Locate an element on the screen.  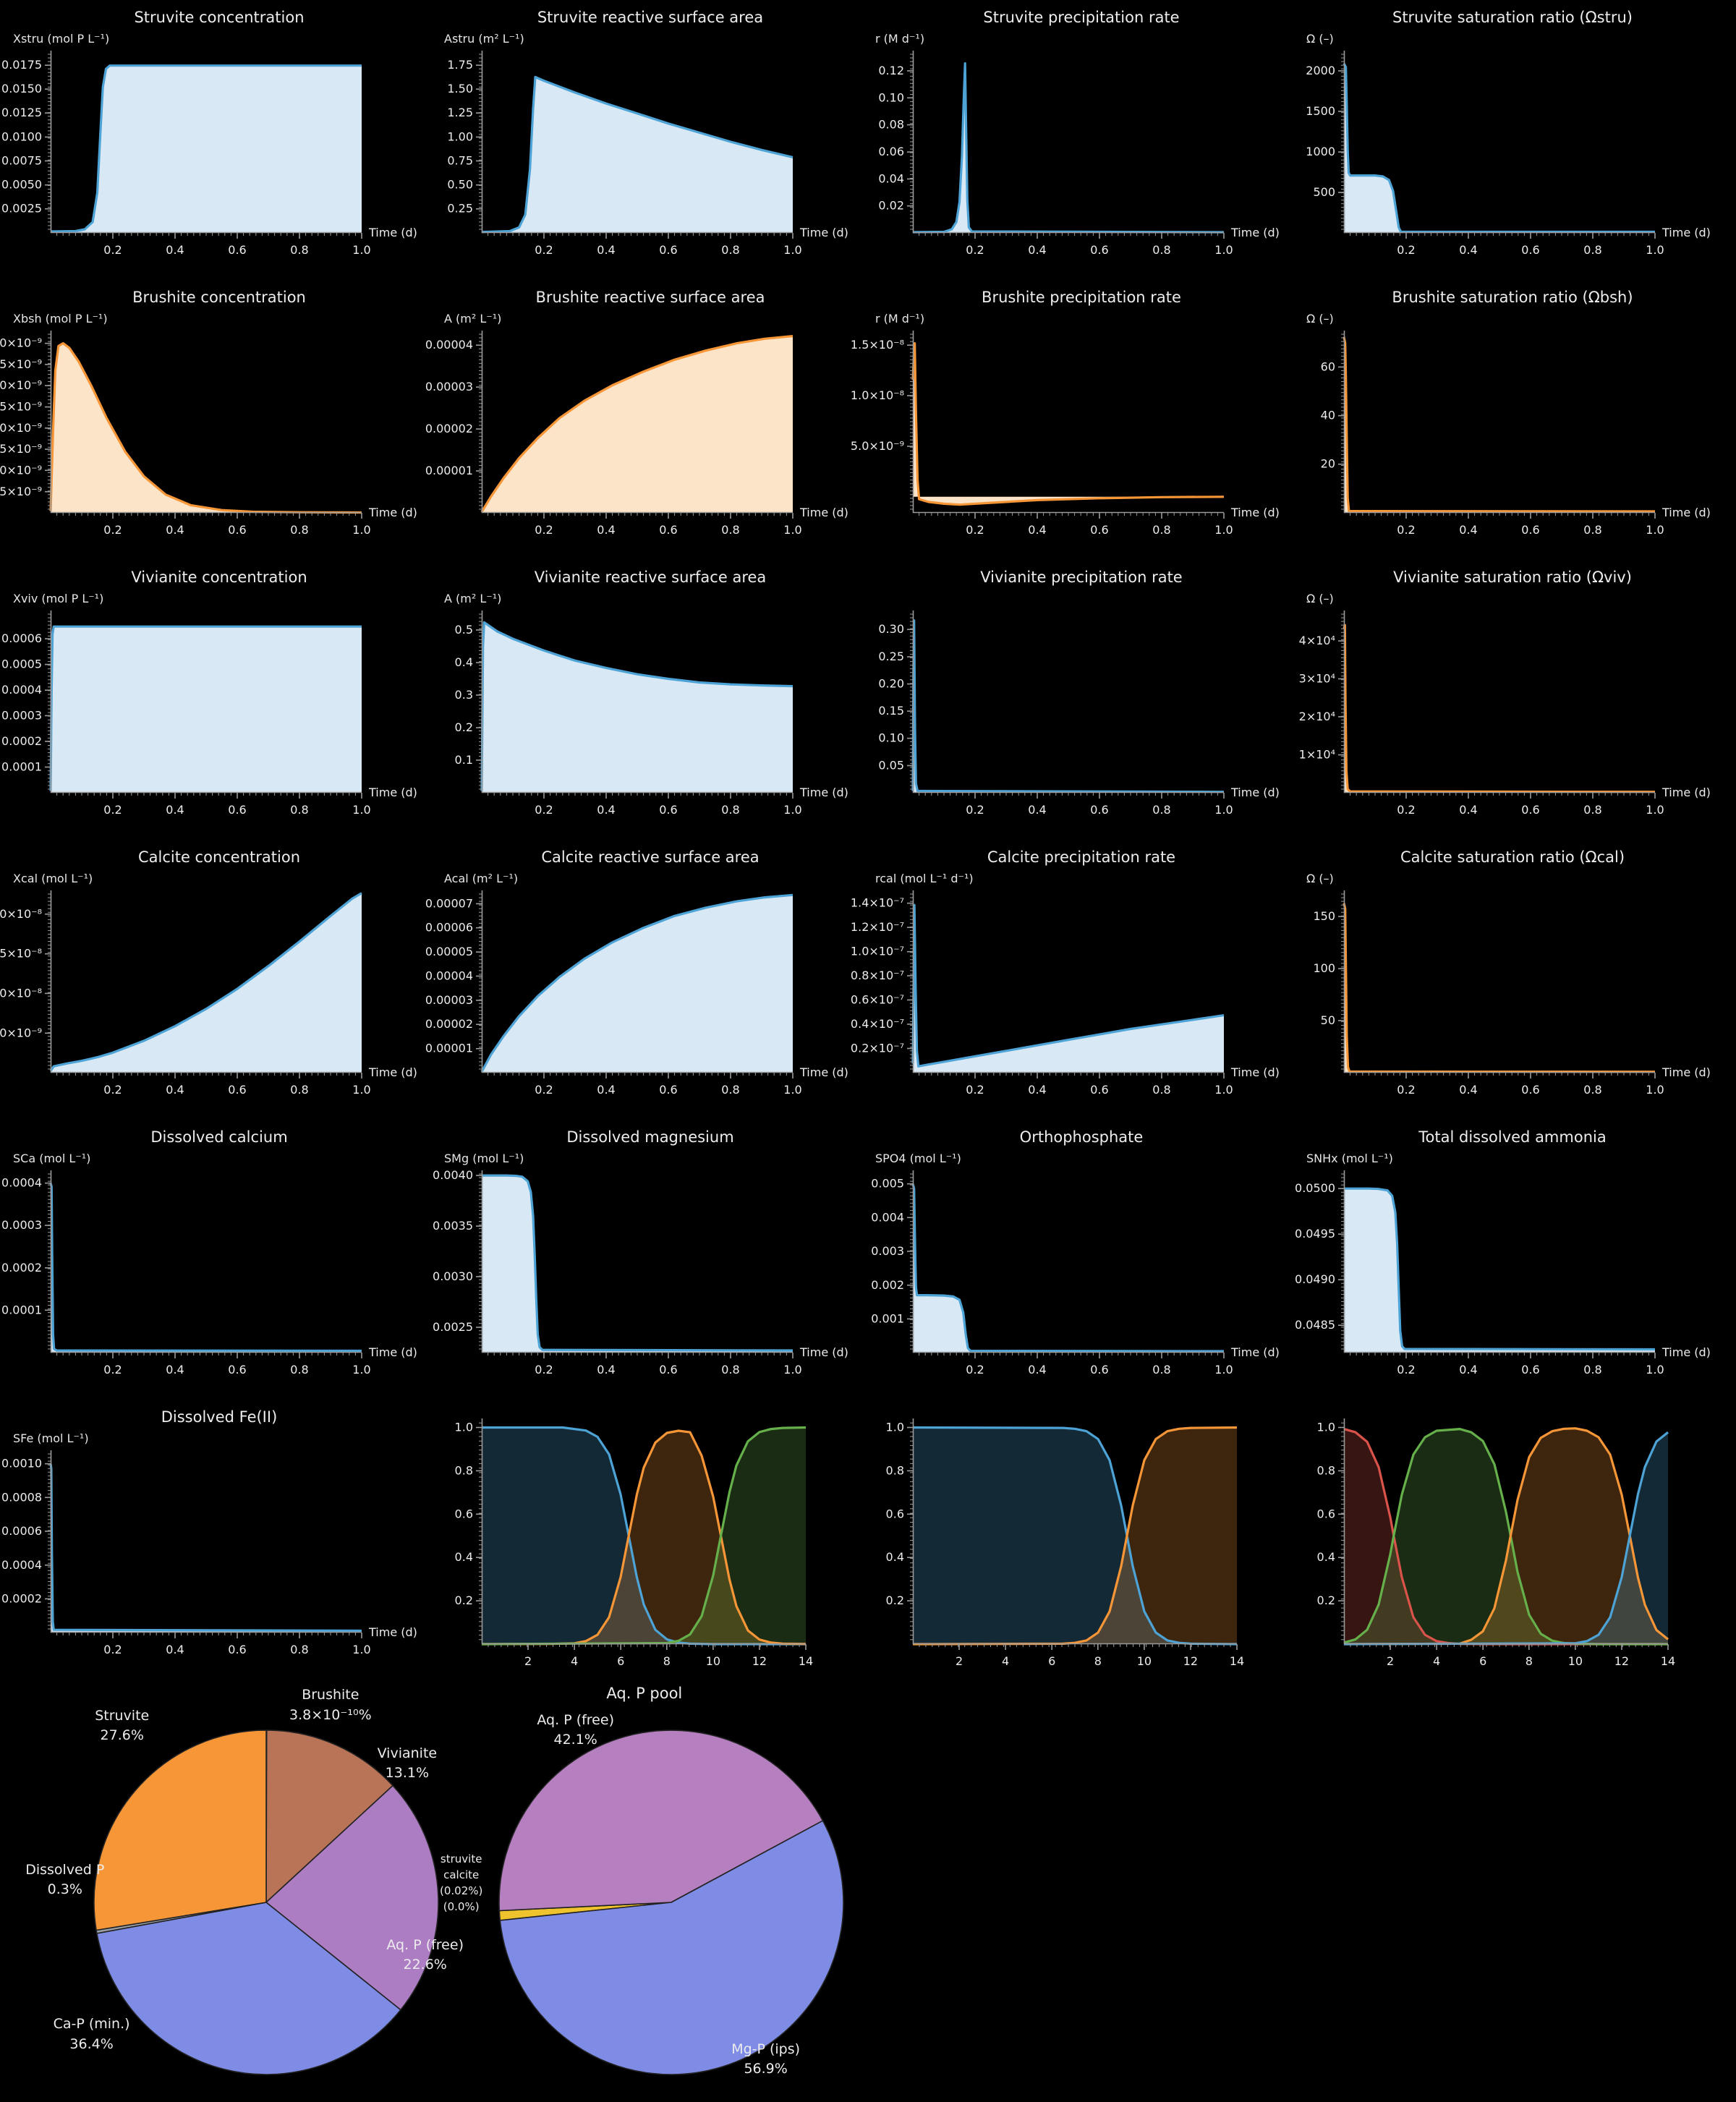
x-tick-label: 14 is located at coordinates (1668, 1661).